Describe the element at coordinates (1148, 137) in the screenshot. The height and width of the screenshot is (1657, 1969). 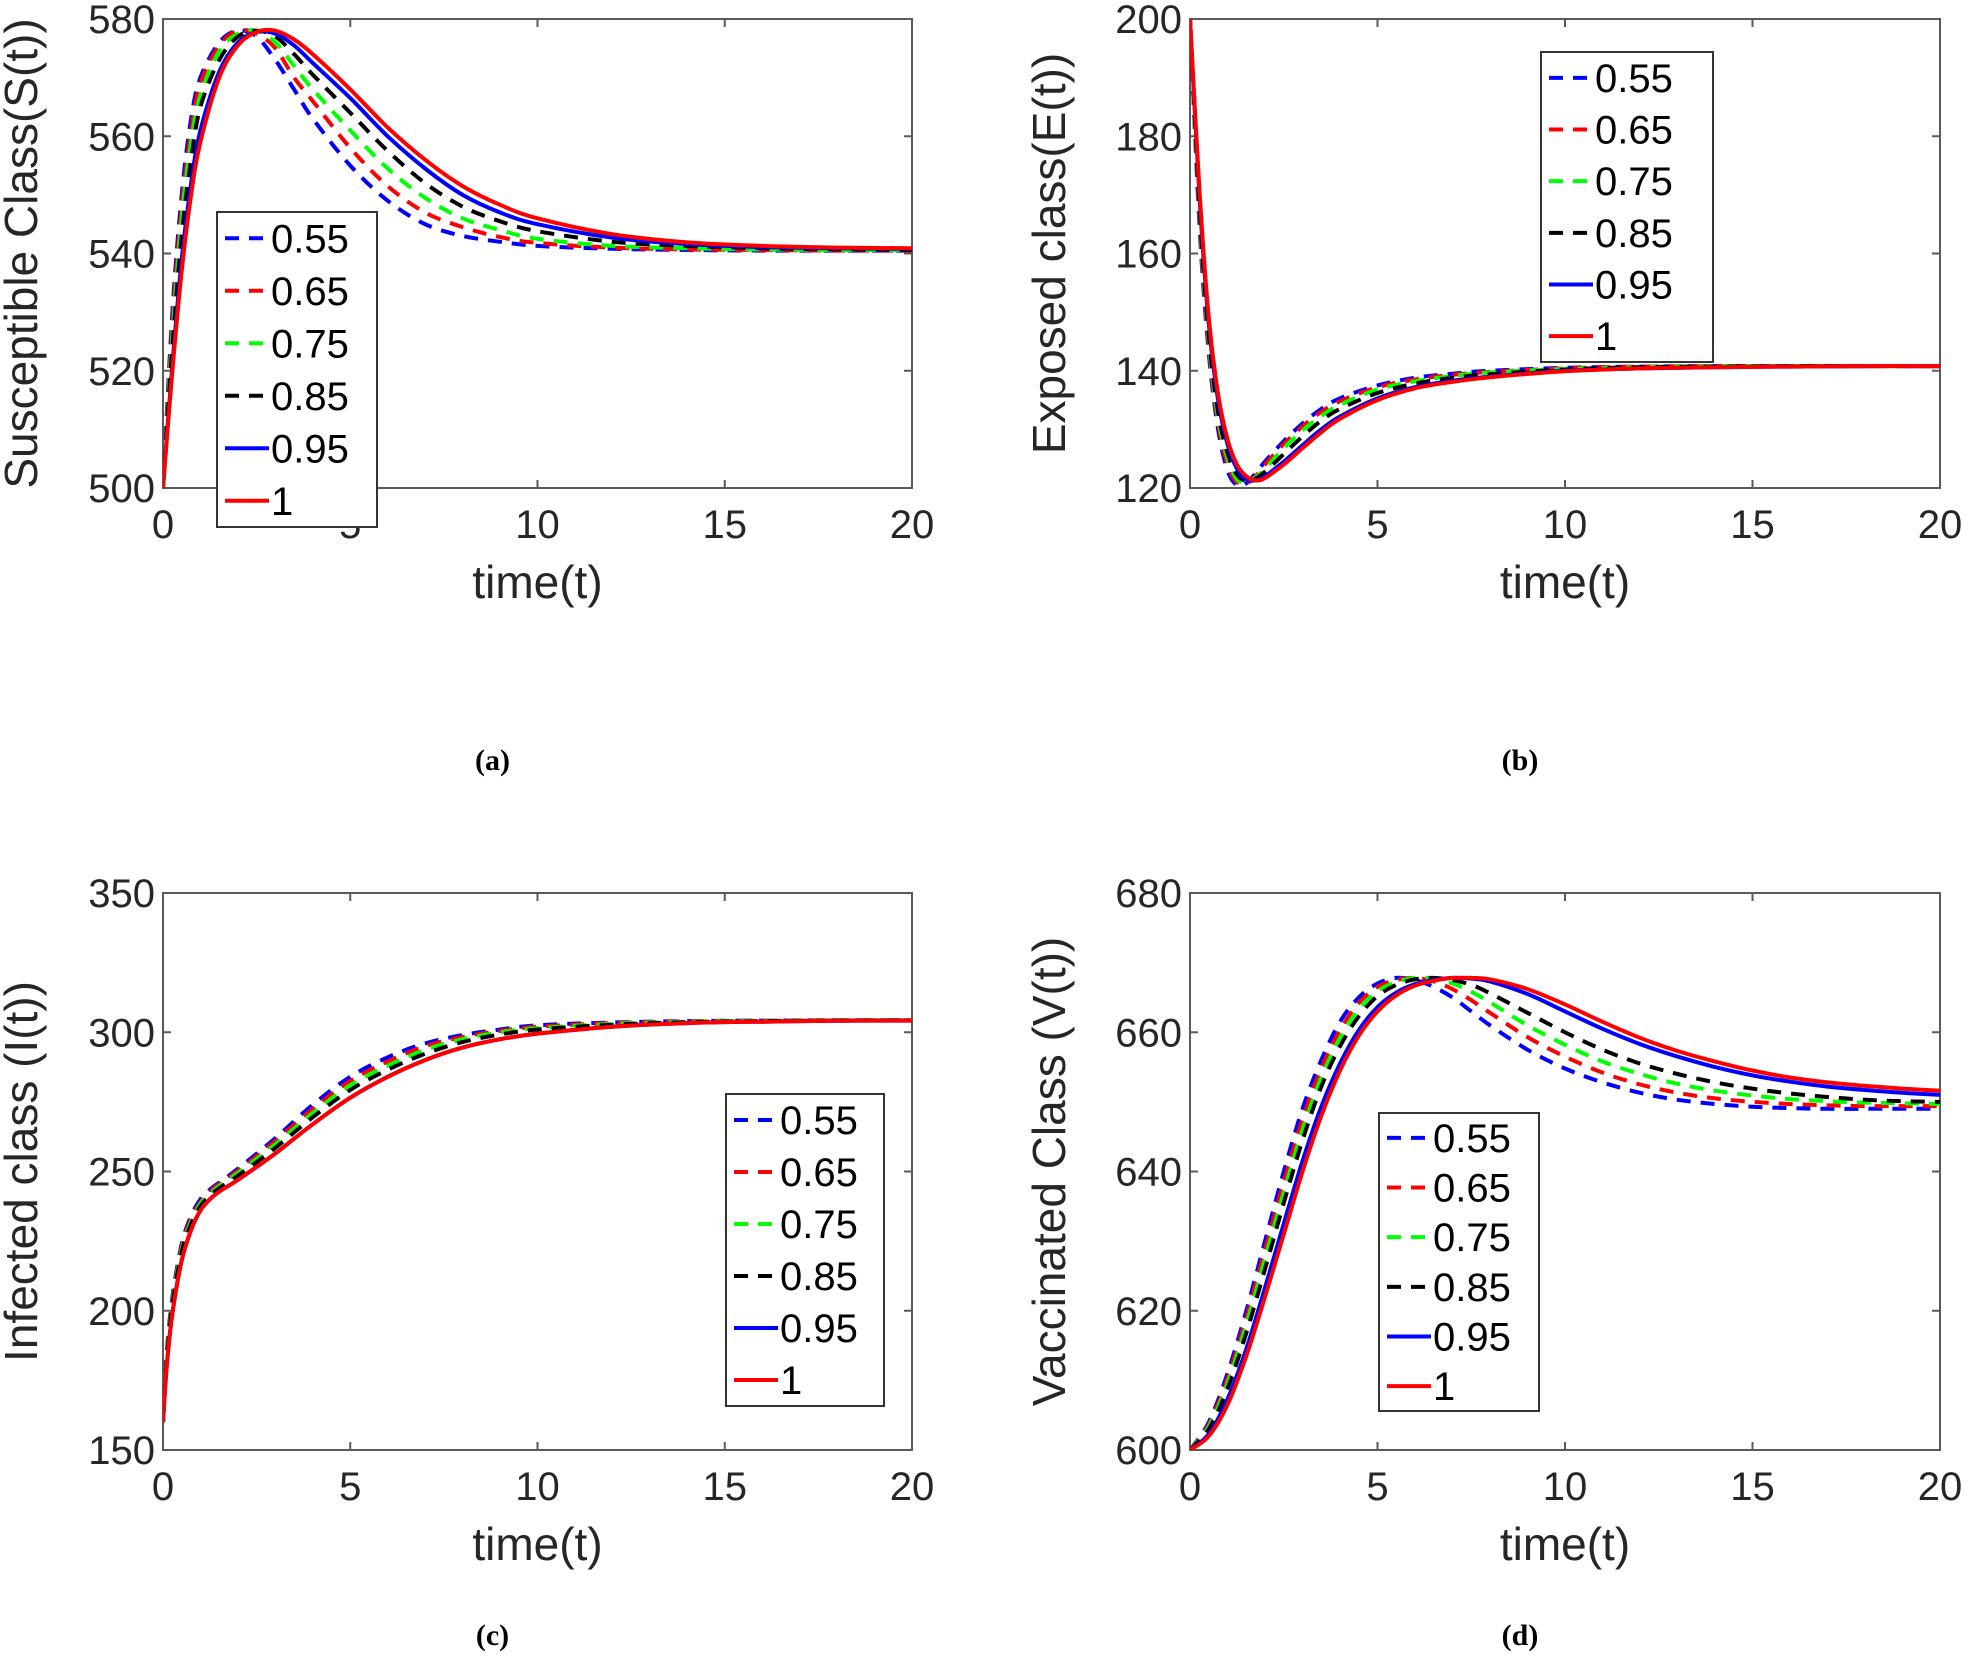
I see `y-tick-label: 180` at that location.